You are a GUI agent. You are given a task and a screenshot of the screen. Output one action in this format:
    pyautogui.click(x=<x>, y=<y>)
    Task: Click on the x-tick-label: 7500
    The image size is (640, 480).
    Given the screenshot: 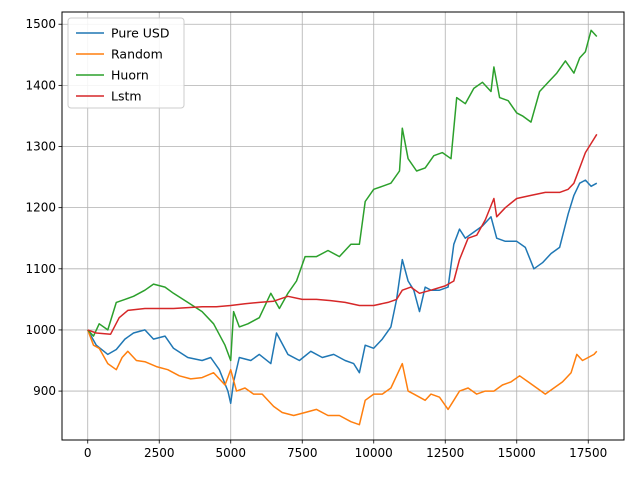 What is the action you would take?
    pyautogui.click(x=302, y=453)
    